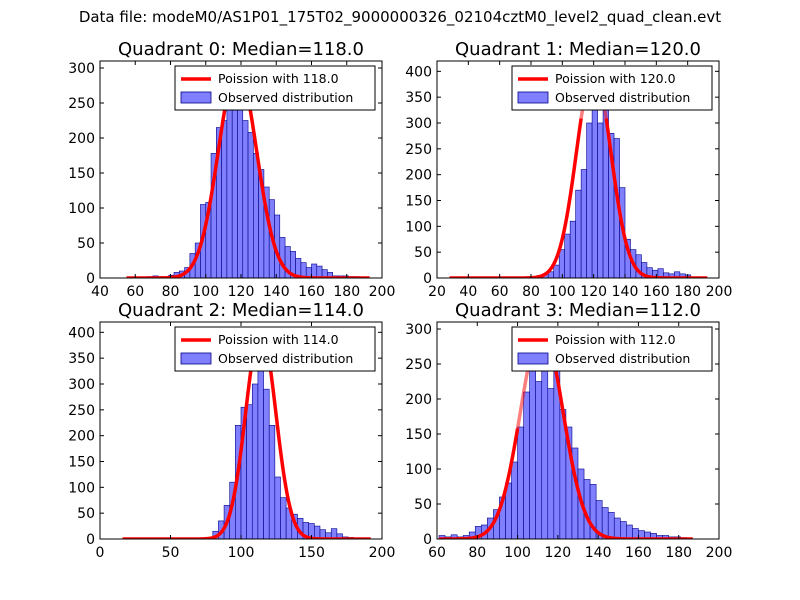  What do you see at coordinates (612, 88) in the screenshot?
I see `legend: Poission with 120.0 Observed distribution` at bounding box center [612, 88].